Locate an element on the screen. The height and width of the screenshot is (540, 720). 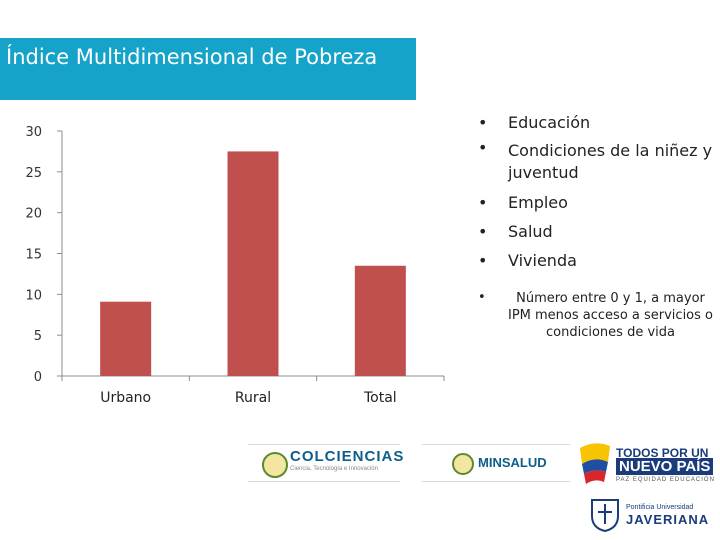
dimension-item: Educación is located at coordinates (598, 122).